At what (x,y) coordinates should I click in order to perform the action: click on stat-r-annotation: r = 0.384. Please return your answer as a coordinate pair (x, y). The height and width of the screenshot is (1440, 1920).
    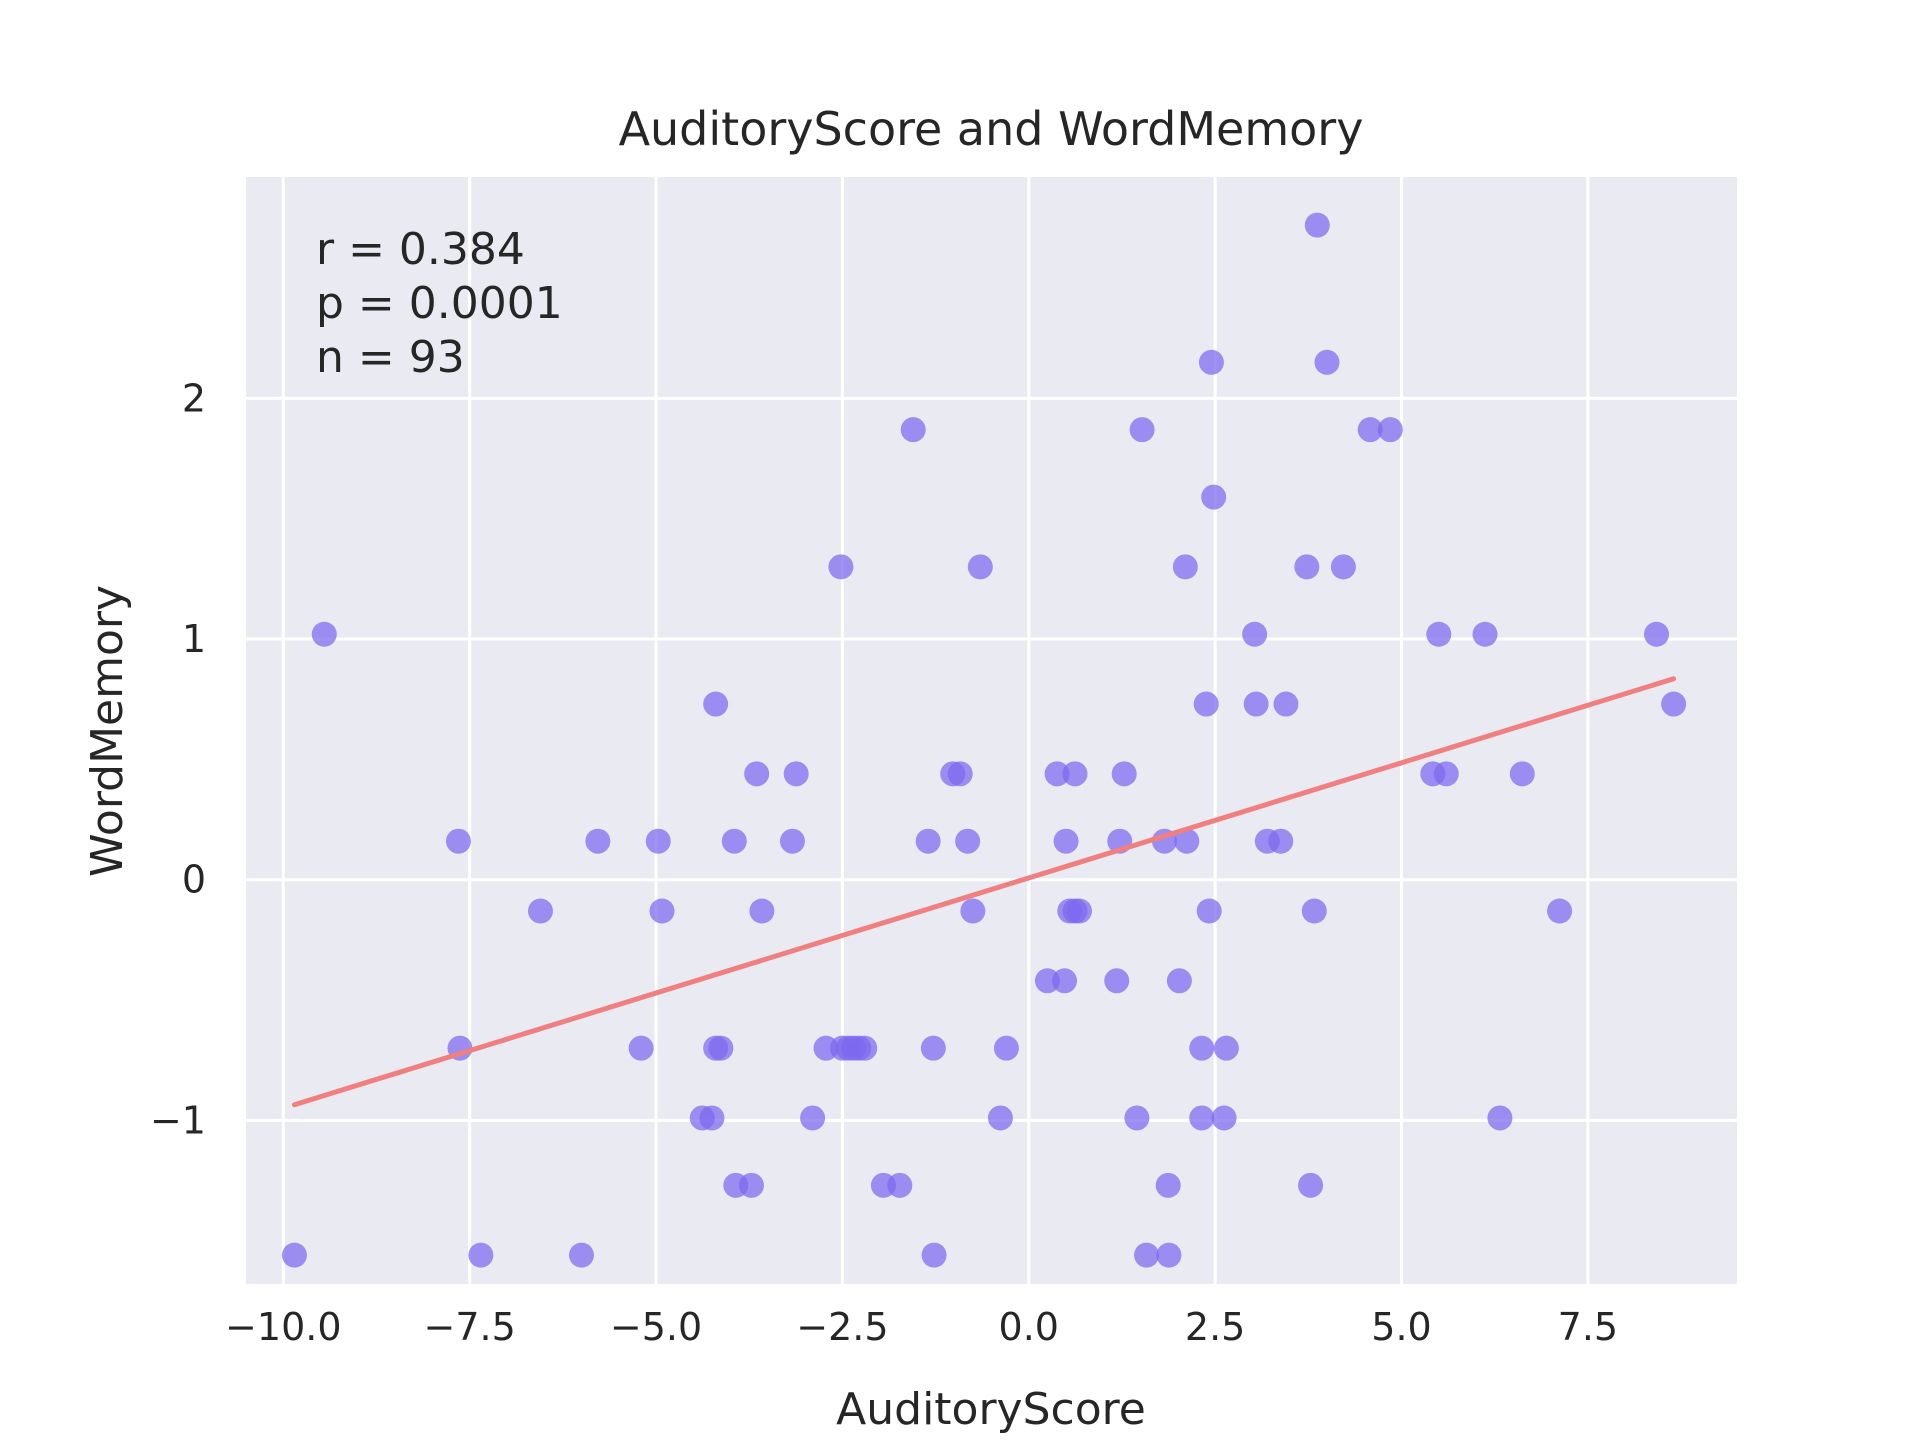
    Looking at the image, I should click on (420, 249).